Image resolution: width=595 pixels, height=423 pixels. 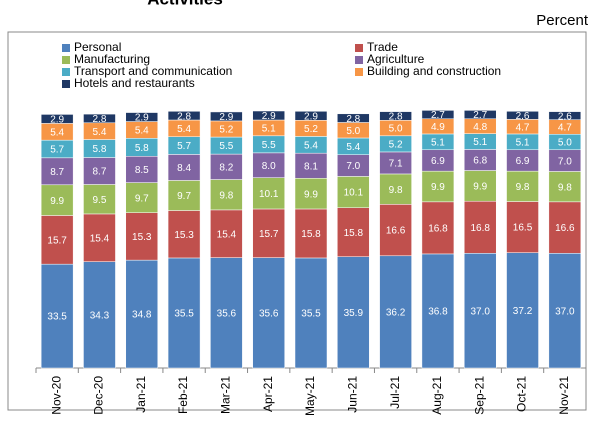 What do you see at coordinates (142, 198) in the screenshot?
I see `data-label: 9.7` at bounding box center [142, 198].